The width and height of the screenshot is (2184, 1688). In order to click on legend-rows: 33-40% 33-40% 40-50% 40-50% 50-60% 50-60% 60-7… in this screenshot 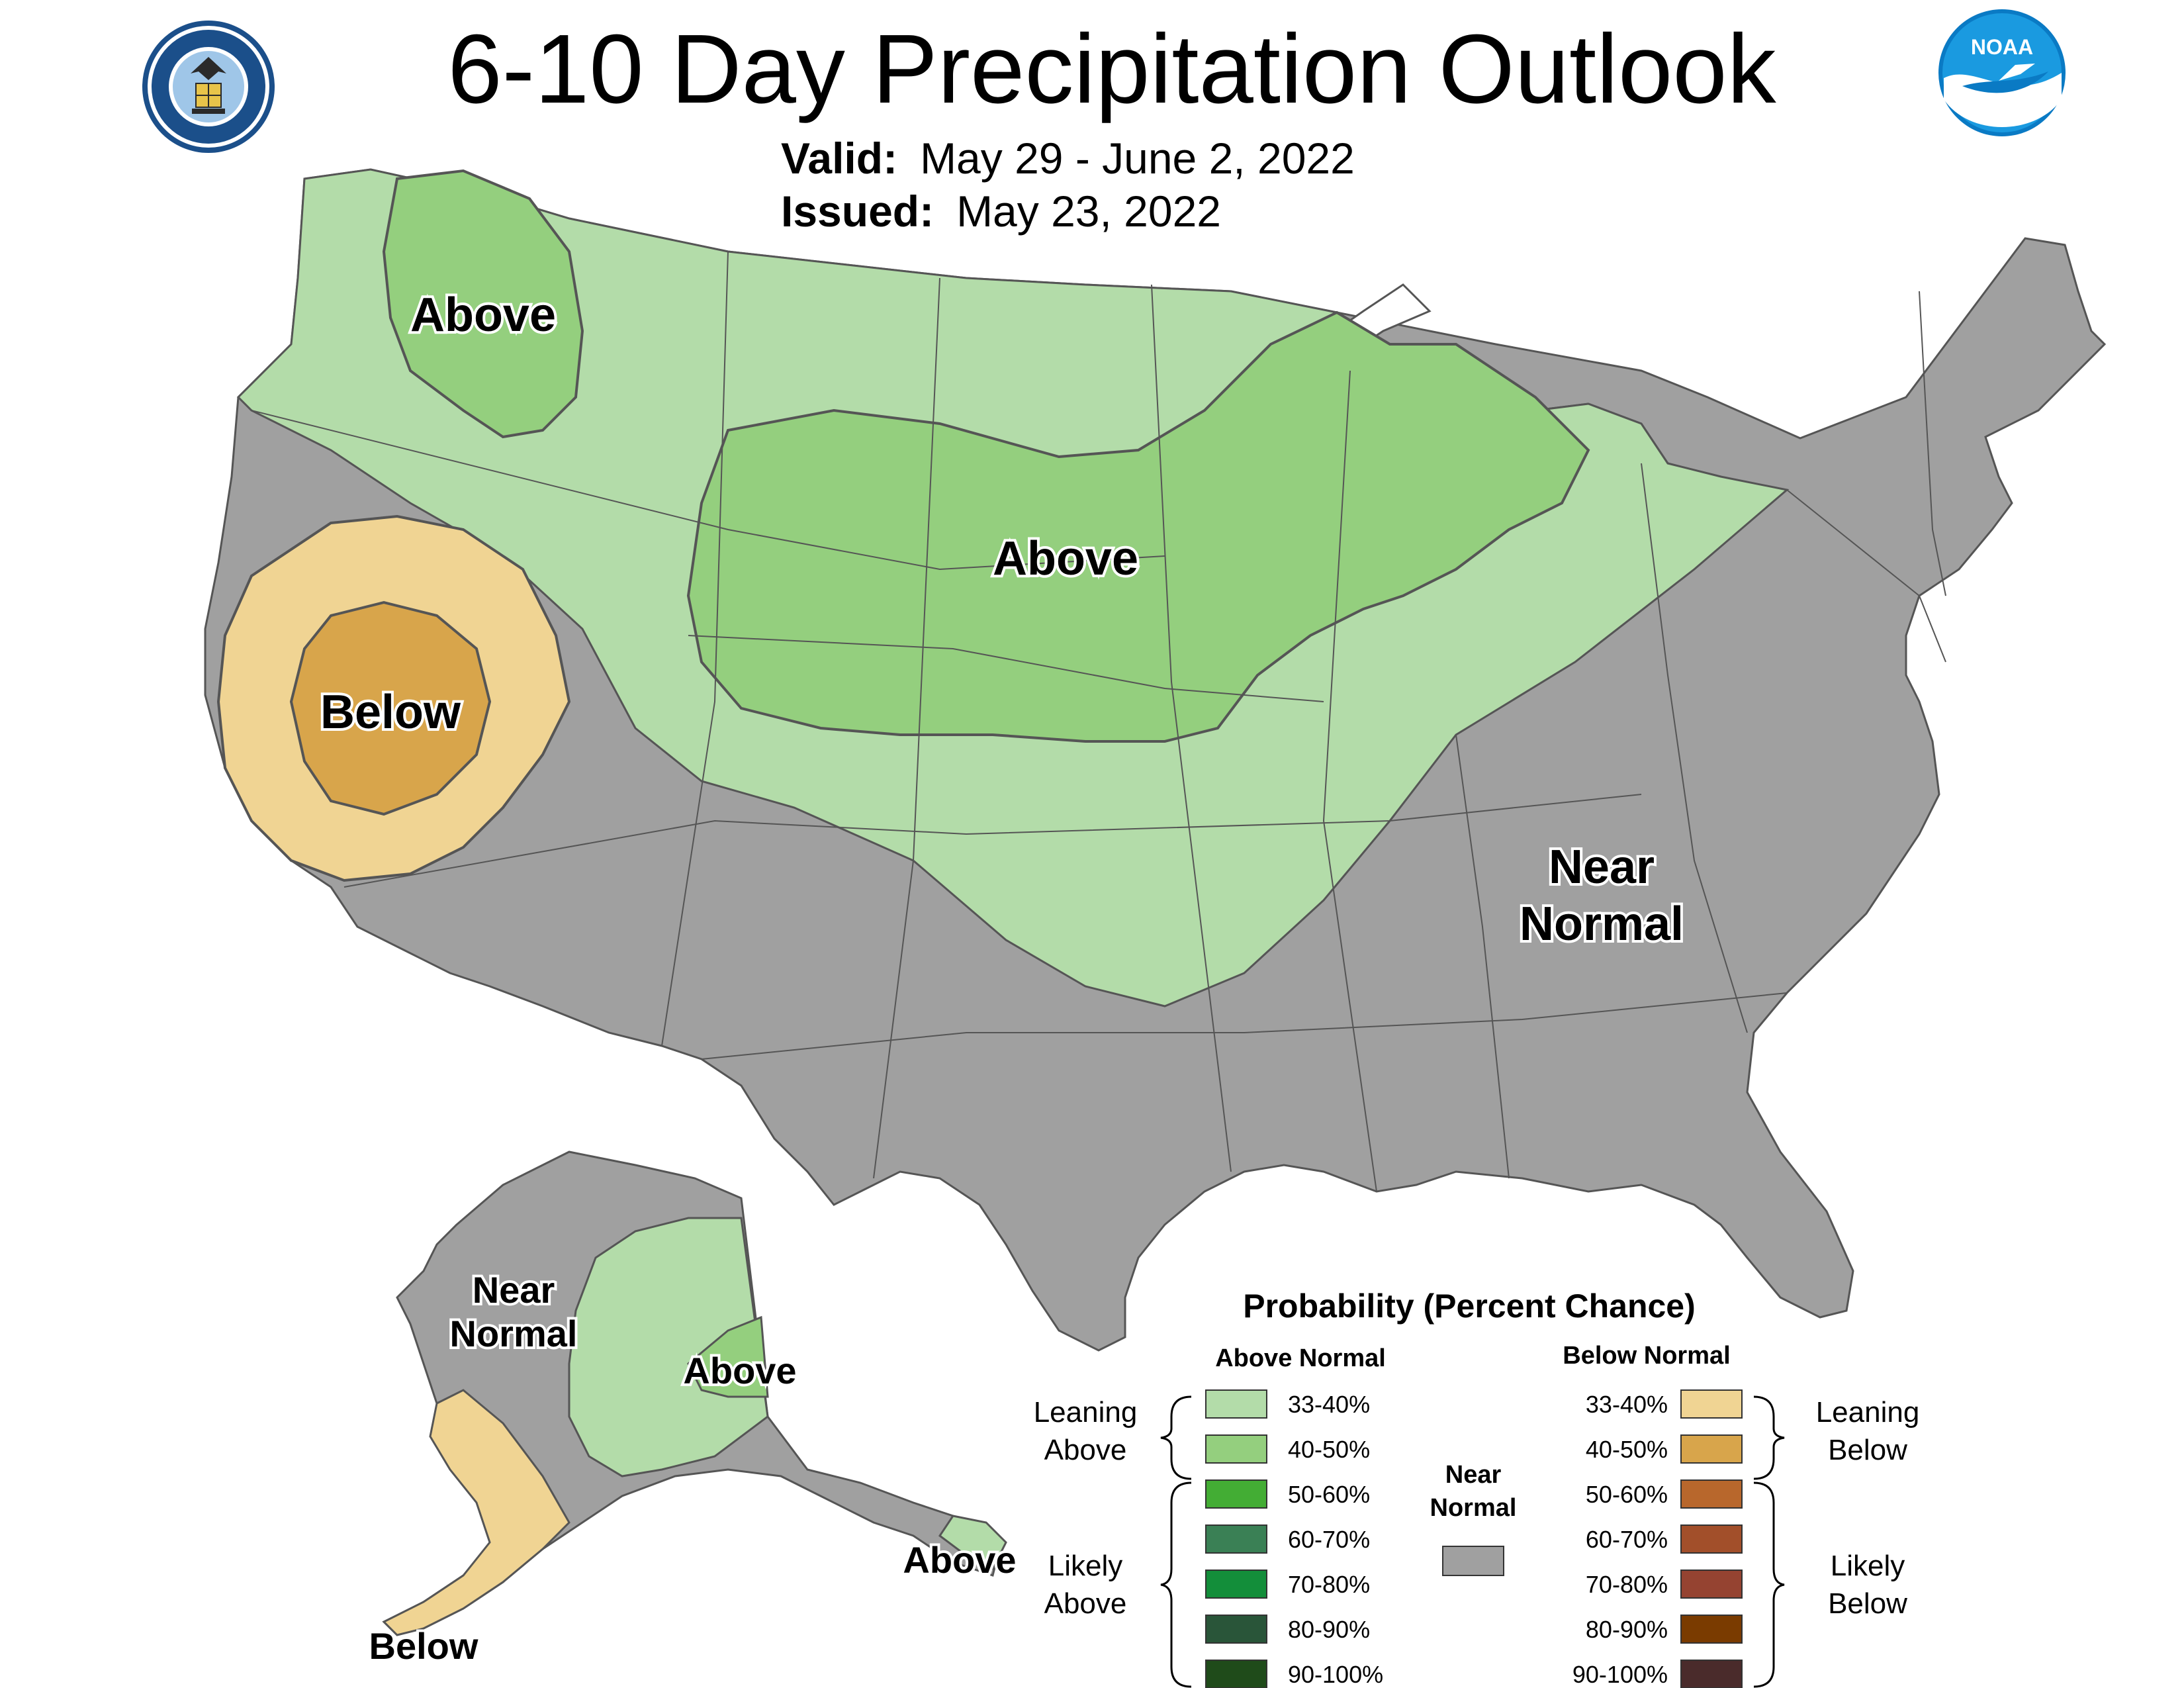, I will do `click(1474, 1538)`.